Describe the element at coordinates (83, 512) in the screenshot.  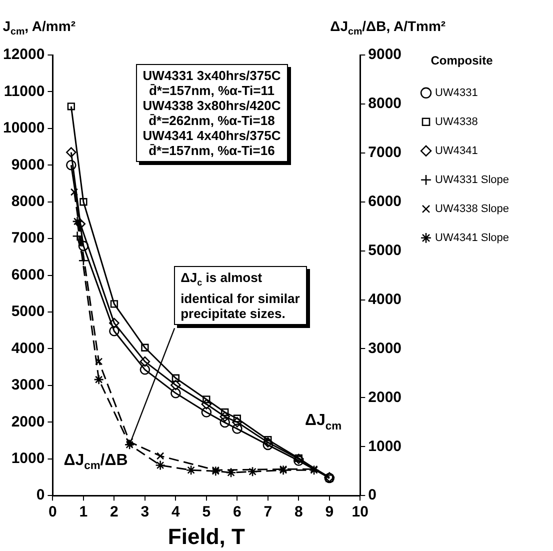
I see `x-tick-label: 1` at that location.